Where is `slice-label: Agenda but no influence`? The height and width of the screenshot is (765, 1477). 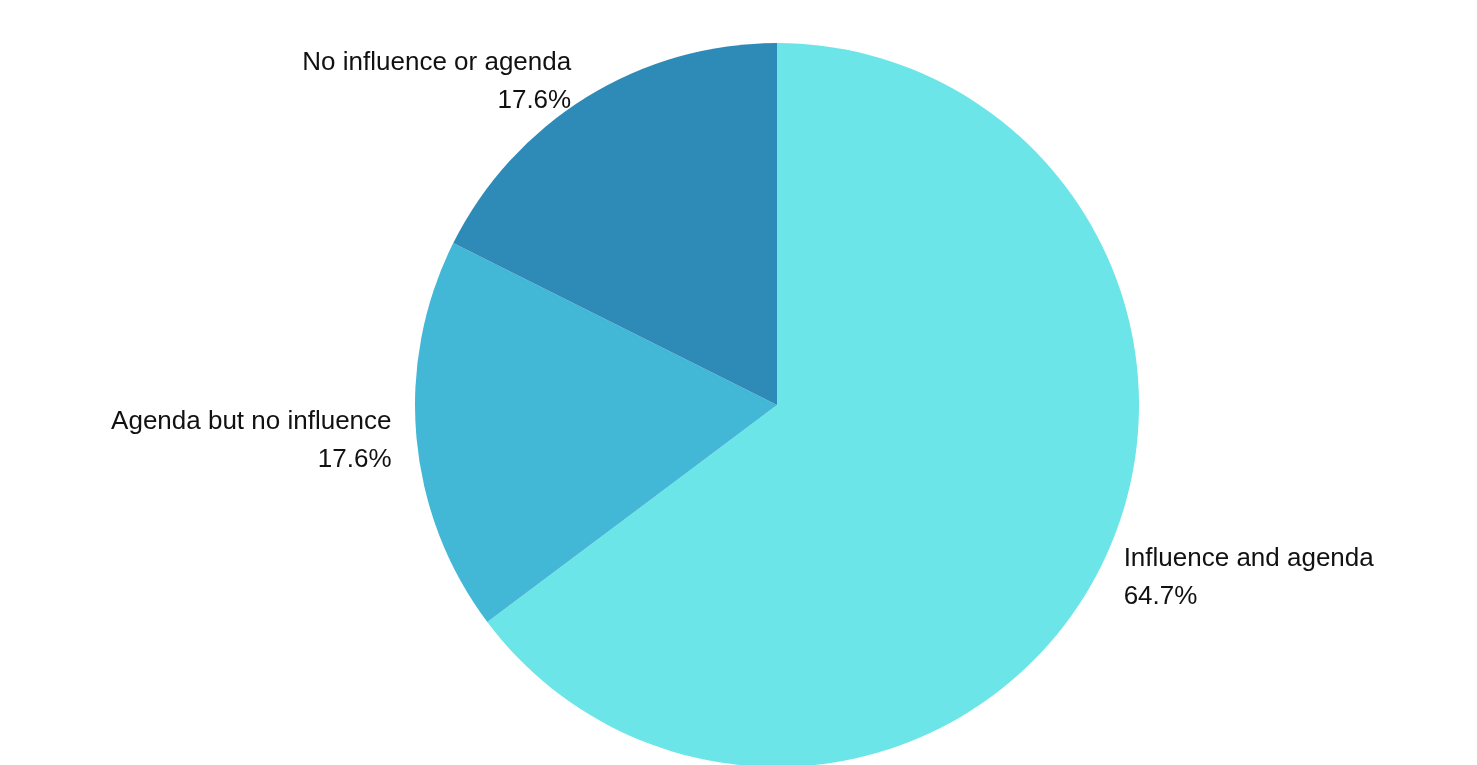
slice-label: Agenda but no influence is located at coordinates (251, 420).